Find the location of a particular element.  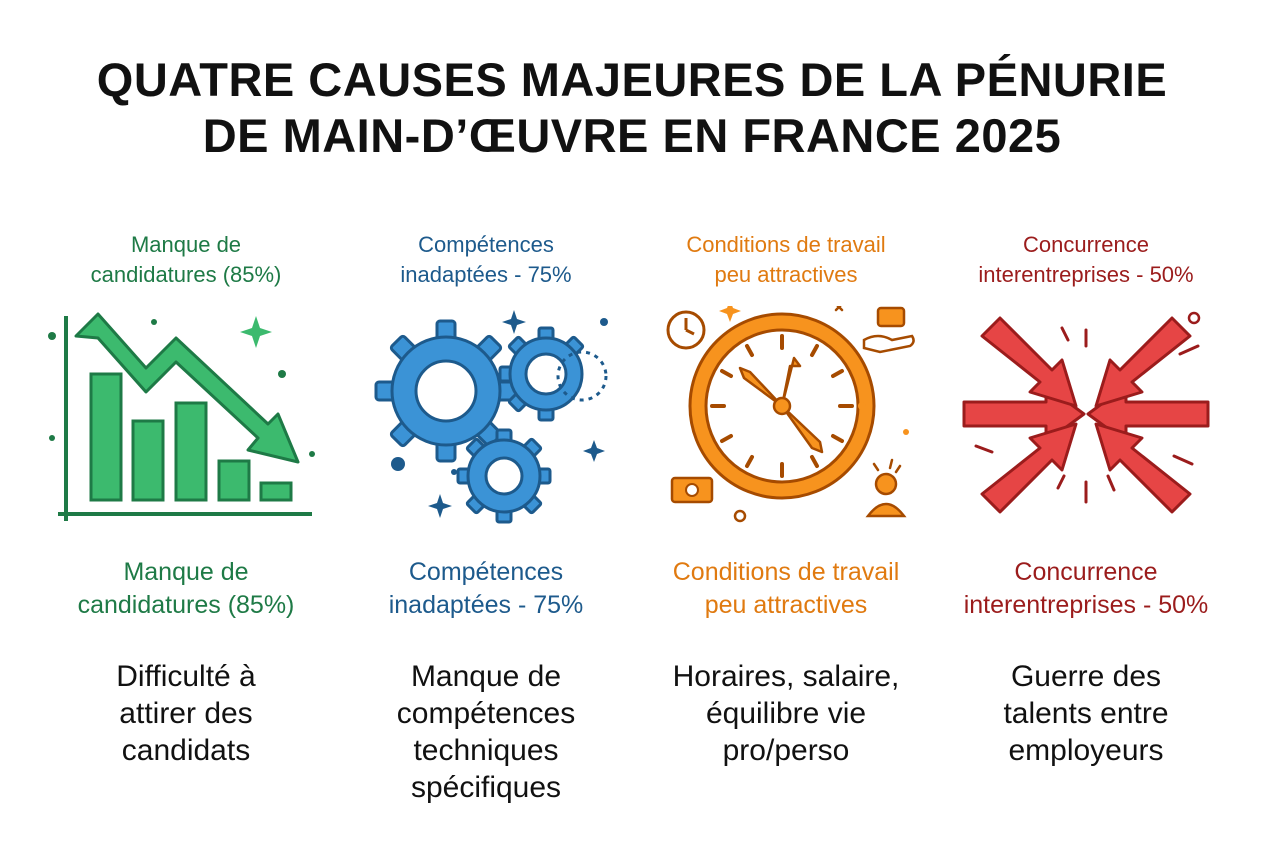

title-line-1: QUATRE CAUSES MAJEURES DE LA PÉNURIE is located at coordinates (632, 79).